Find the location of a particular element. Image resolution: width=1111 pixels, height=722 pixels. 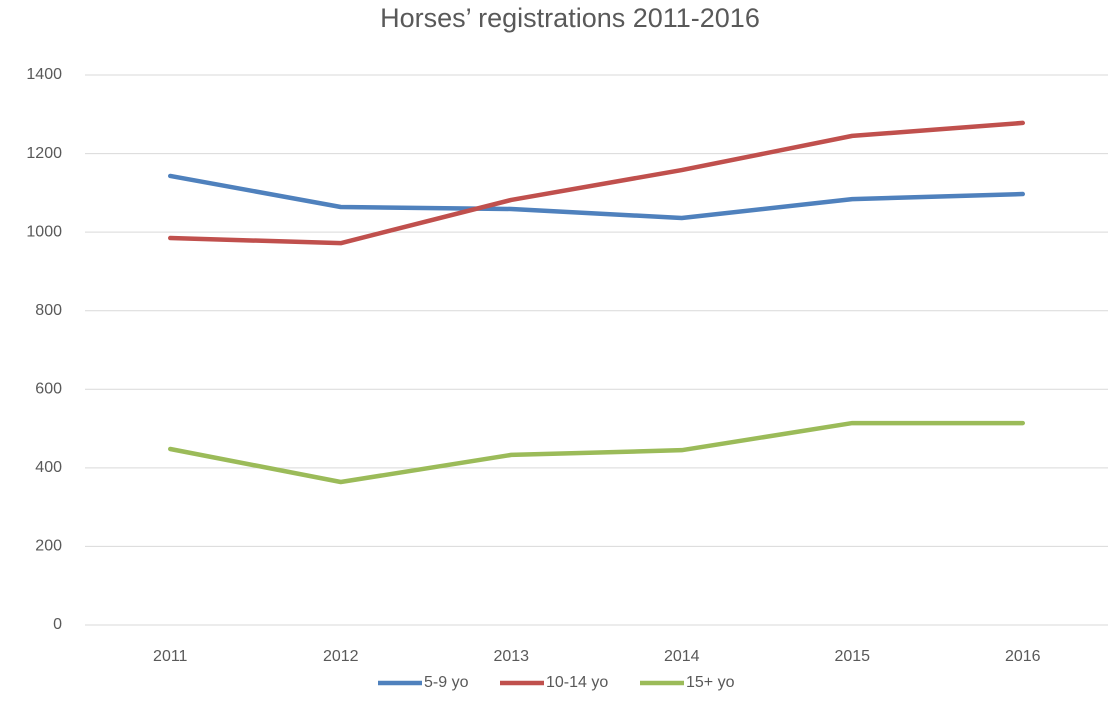

x-tick-label: 2014 is located at coordinates (682, 656).